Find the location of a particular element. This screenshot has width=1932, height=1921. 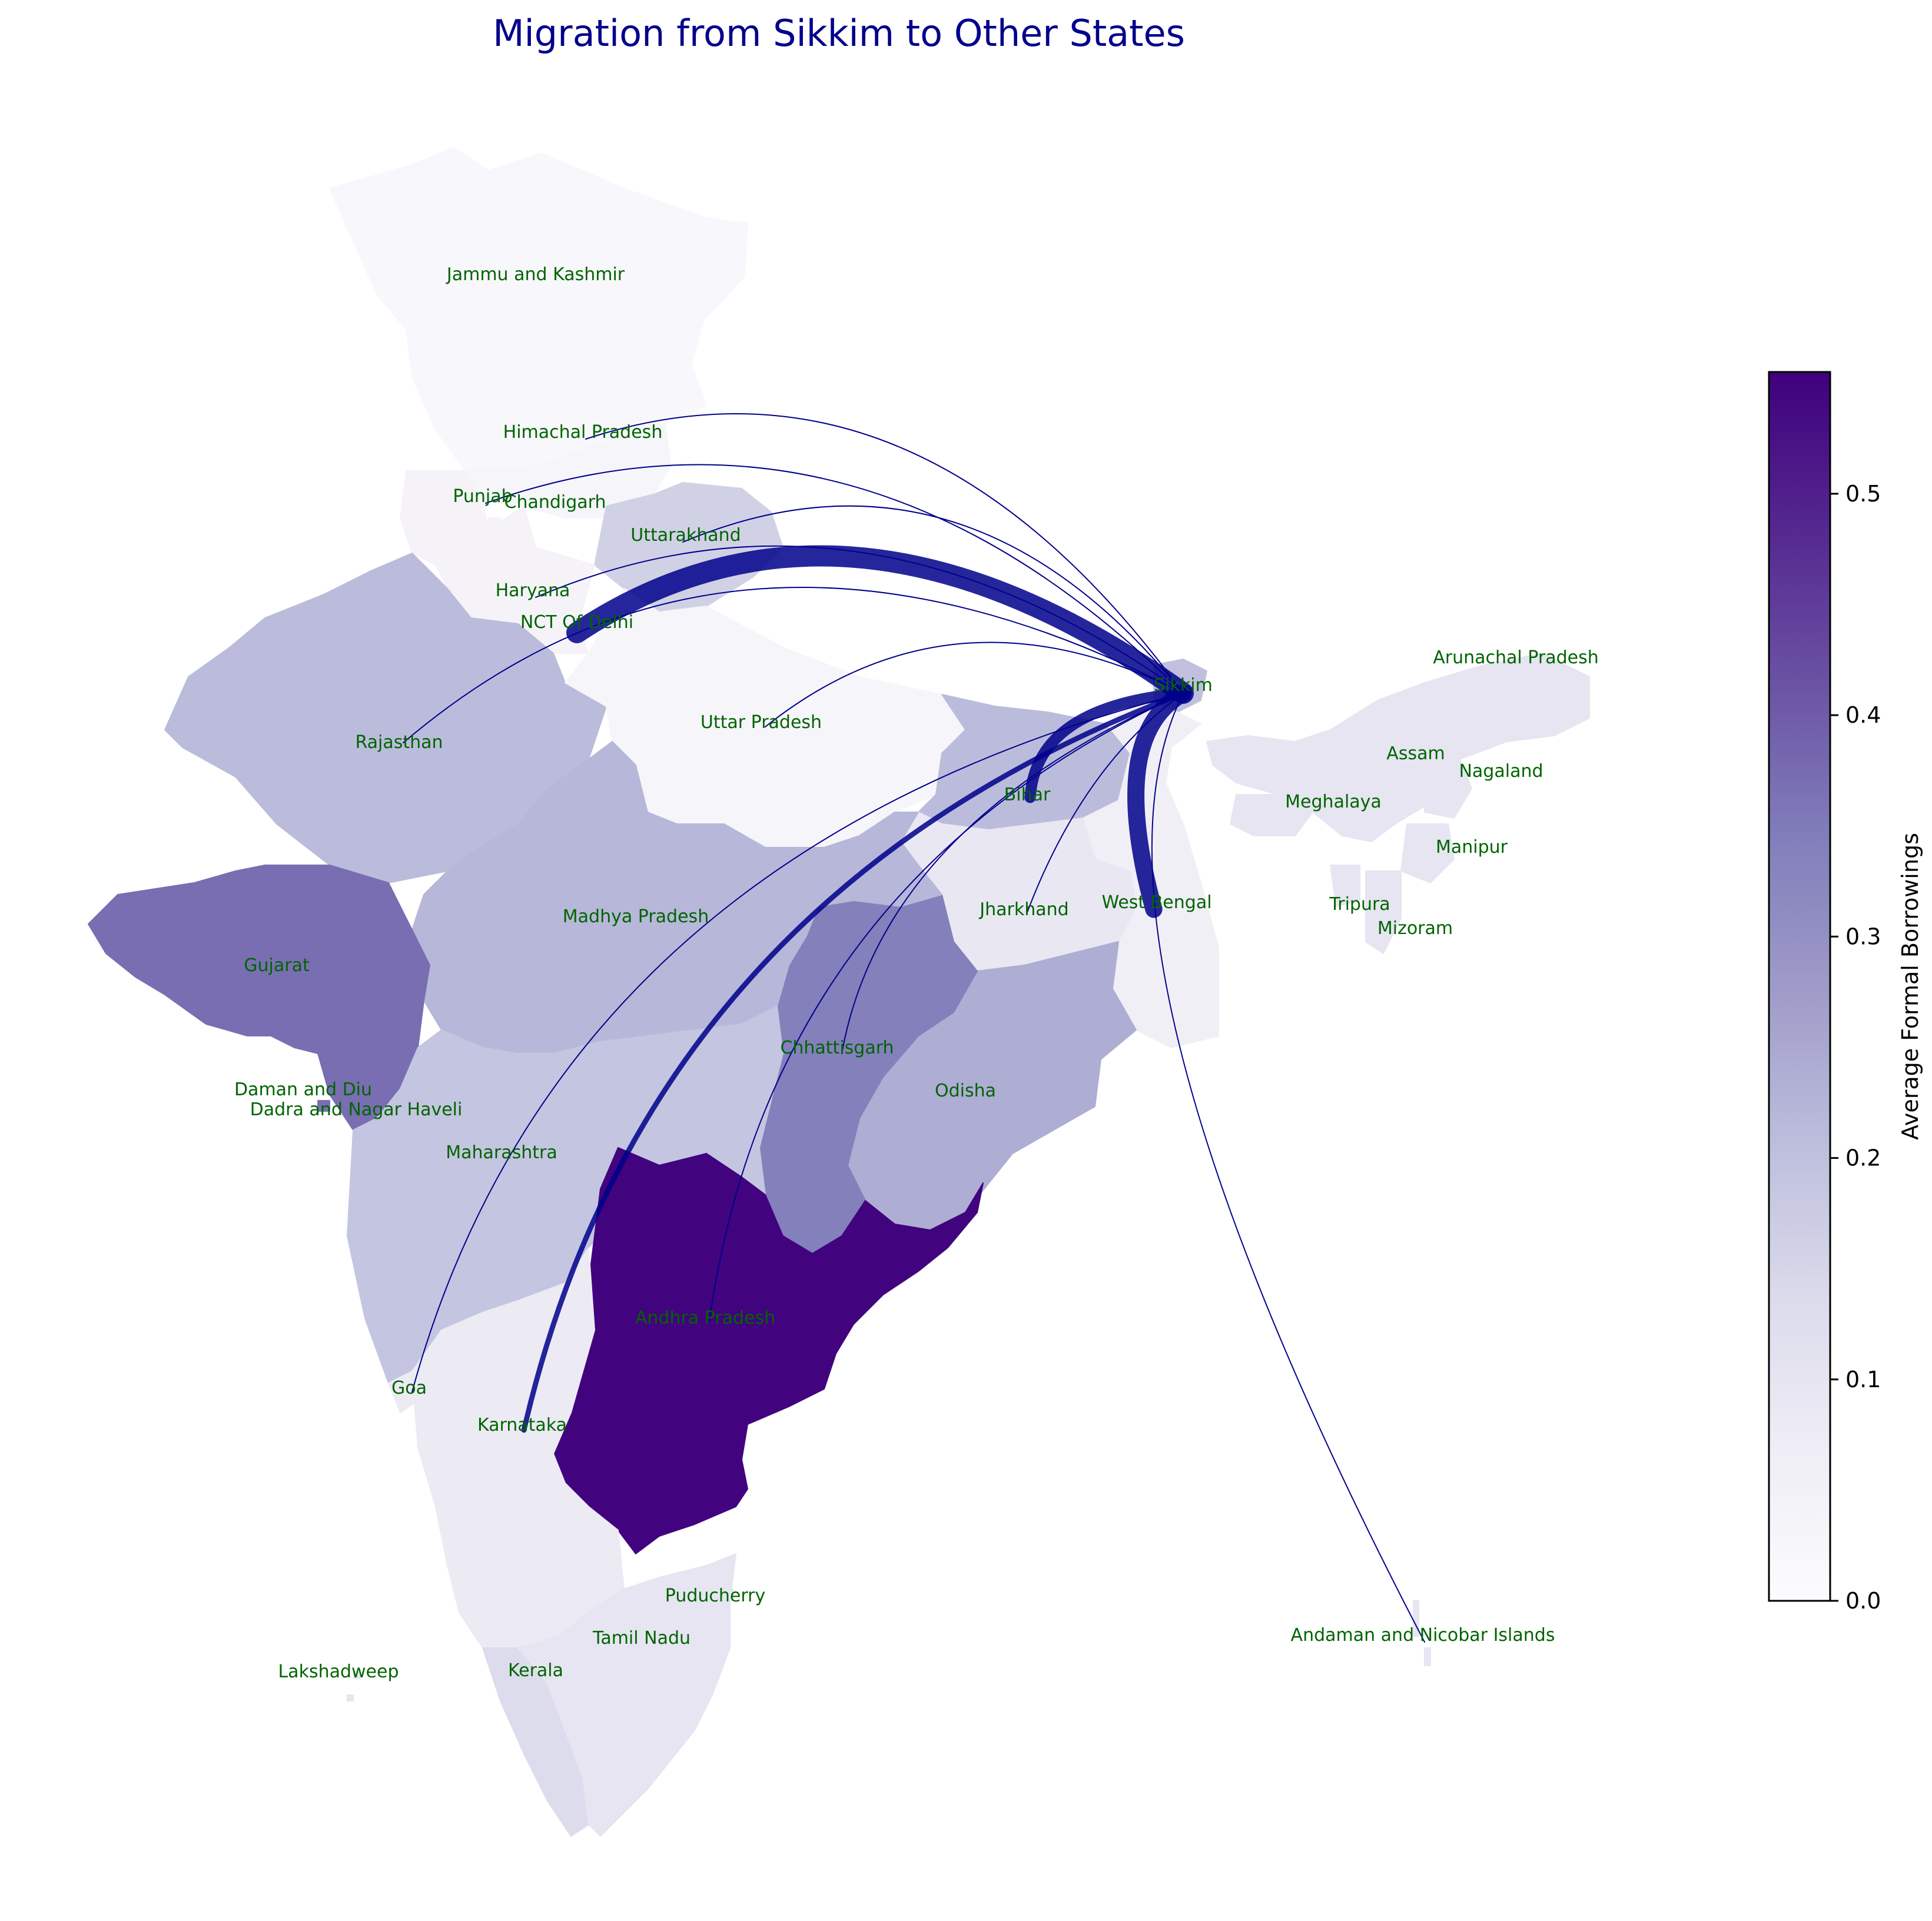

flow-line-haryana is located at coordinates (859, 619).